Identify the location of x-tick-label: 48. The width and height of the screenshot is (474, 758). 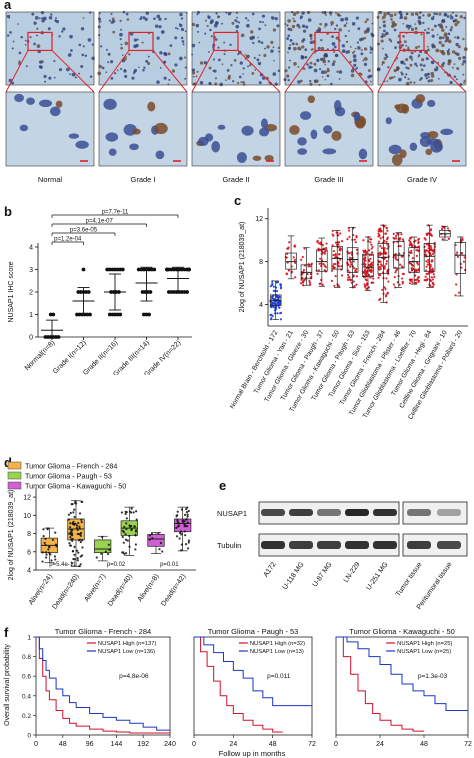
(424, 744).